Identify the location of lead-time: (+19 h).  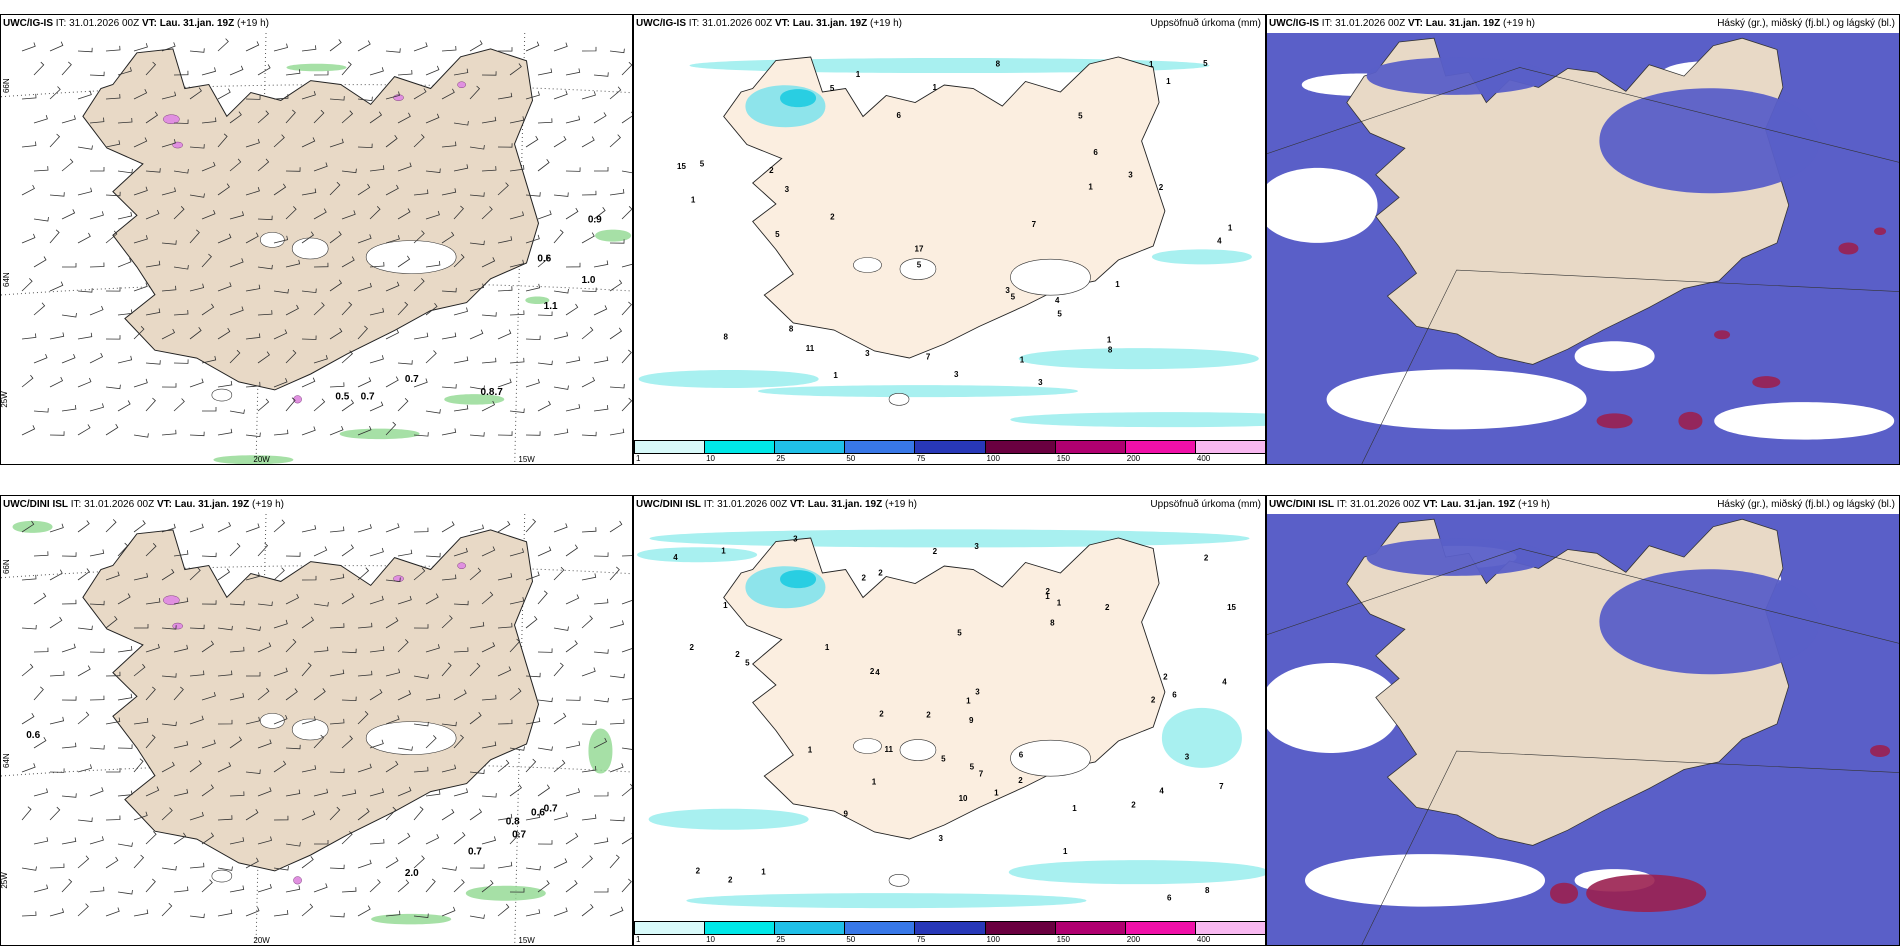
(901, 504).